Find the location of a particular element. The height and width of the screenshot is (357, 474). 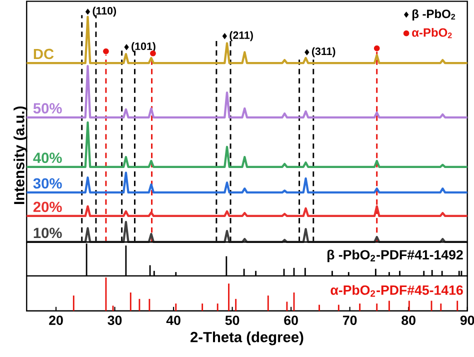

x-axis-title: 2-Theta (degree) is located at coordinates (247, 339).